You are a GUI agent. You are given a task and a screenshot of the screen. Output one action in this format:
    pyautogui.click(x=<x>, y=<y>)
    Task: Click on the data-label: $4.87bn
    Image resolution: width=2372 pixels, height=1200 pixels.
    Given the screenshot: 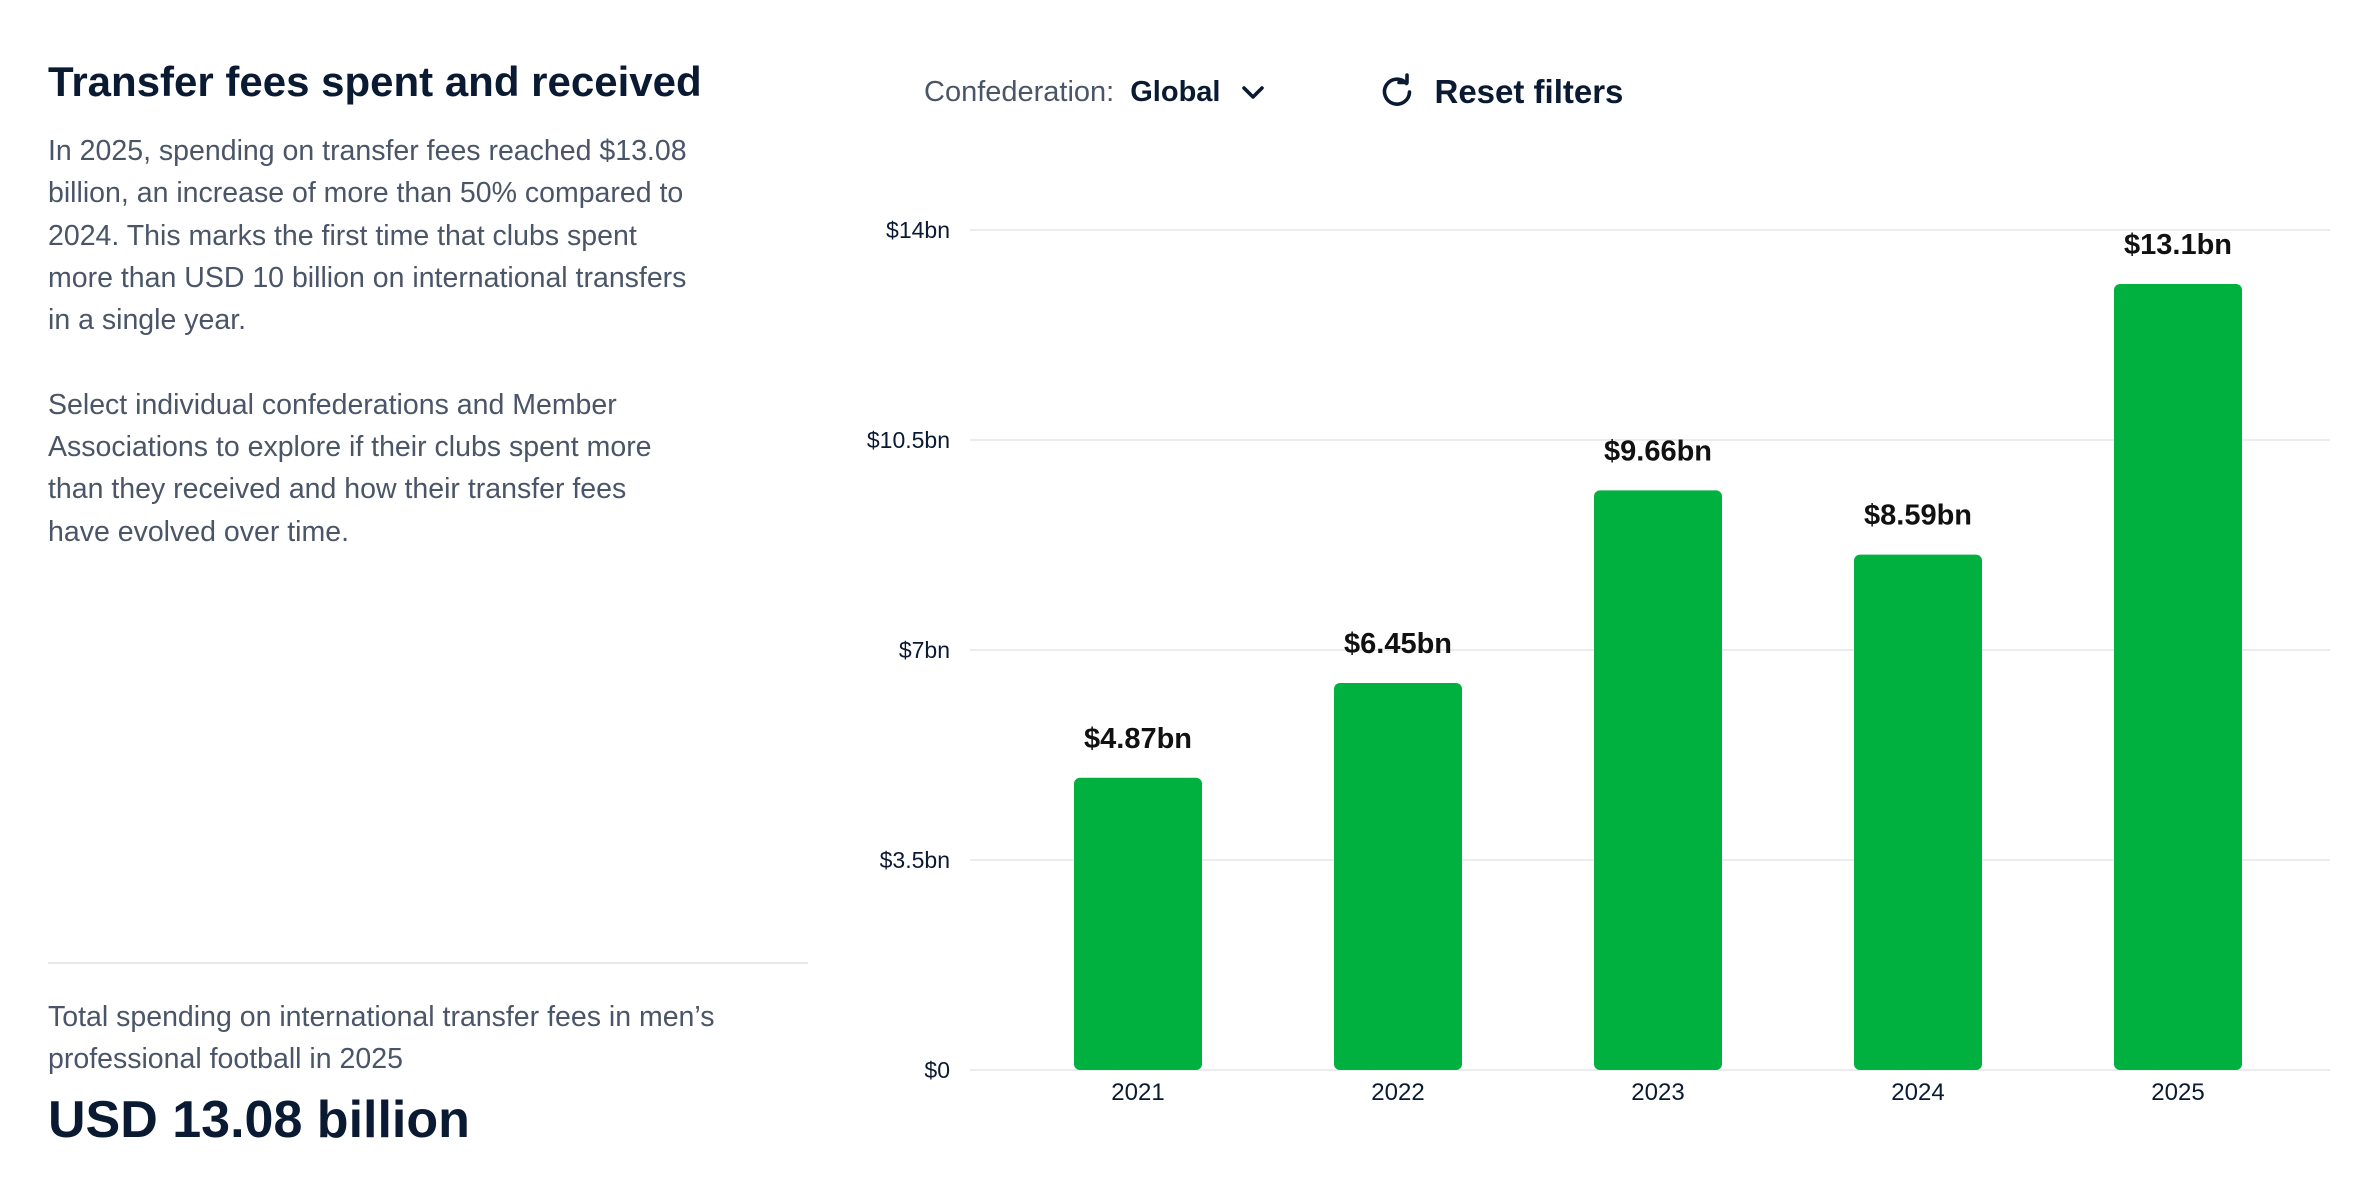 What is the action you would take?
    pyautogui.click(x=1138, y=739)
    